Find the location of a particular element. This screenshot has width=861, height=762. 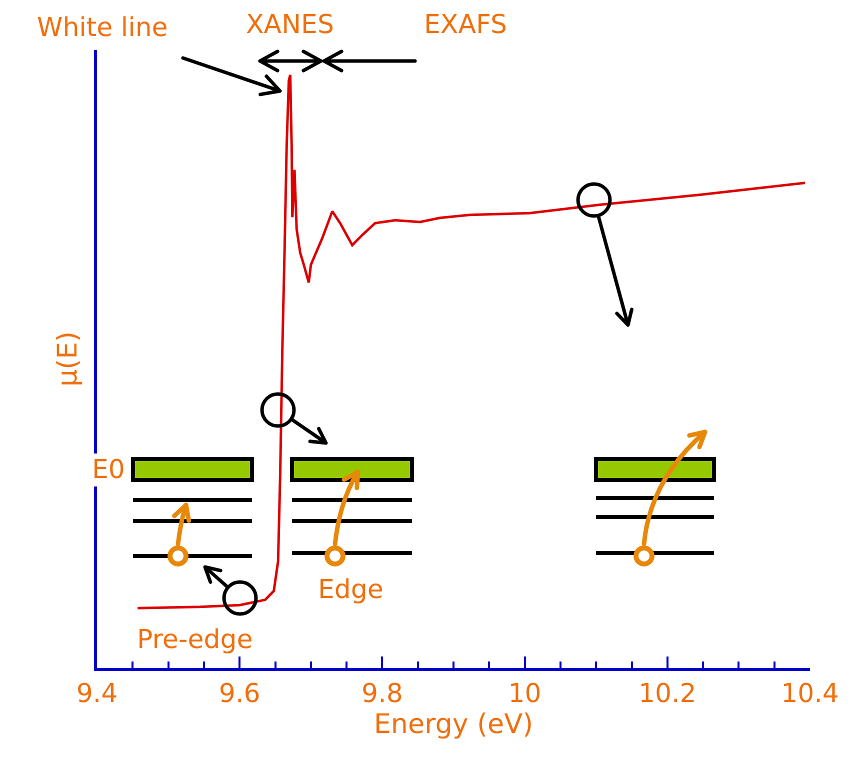

annotation: E0 is located at coordinates (108, 470).